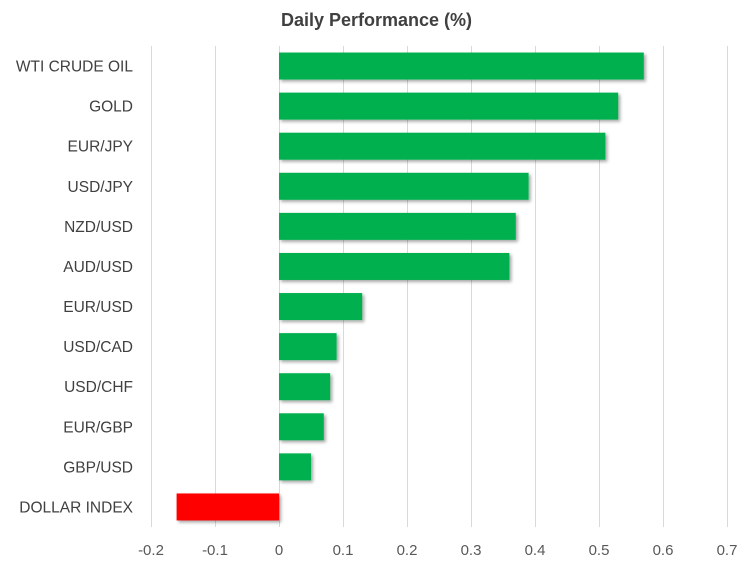  Describe the element at coordinates (98, 227) in the screenshot. I see `category-label: NZD/USD` at that location.